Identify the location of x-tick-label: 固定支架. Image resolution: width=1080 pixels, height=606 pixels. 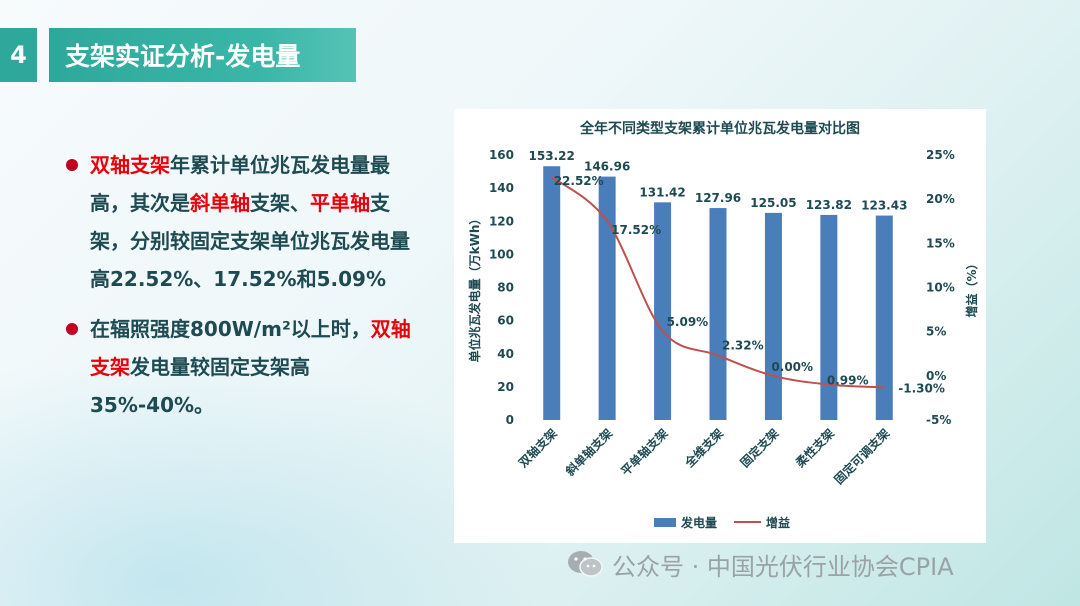
(759, 448).